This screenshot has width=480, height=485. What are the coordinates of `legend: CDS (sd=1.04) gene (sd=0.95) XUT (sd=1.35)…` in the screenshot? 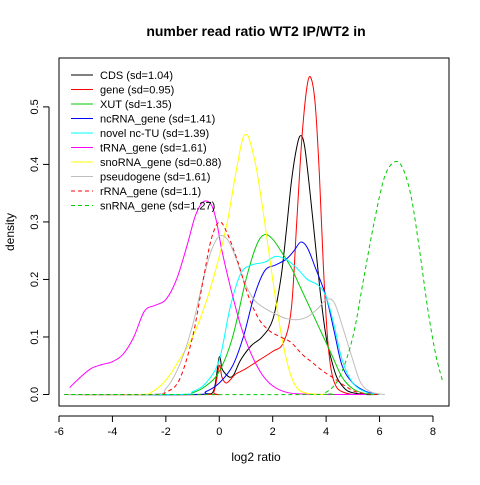 It's located at (146, 141).